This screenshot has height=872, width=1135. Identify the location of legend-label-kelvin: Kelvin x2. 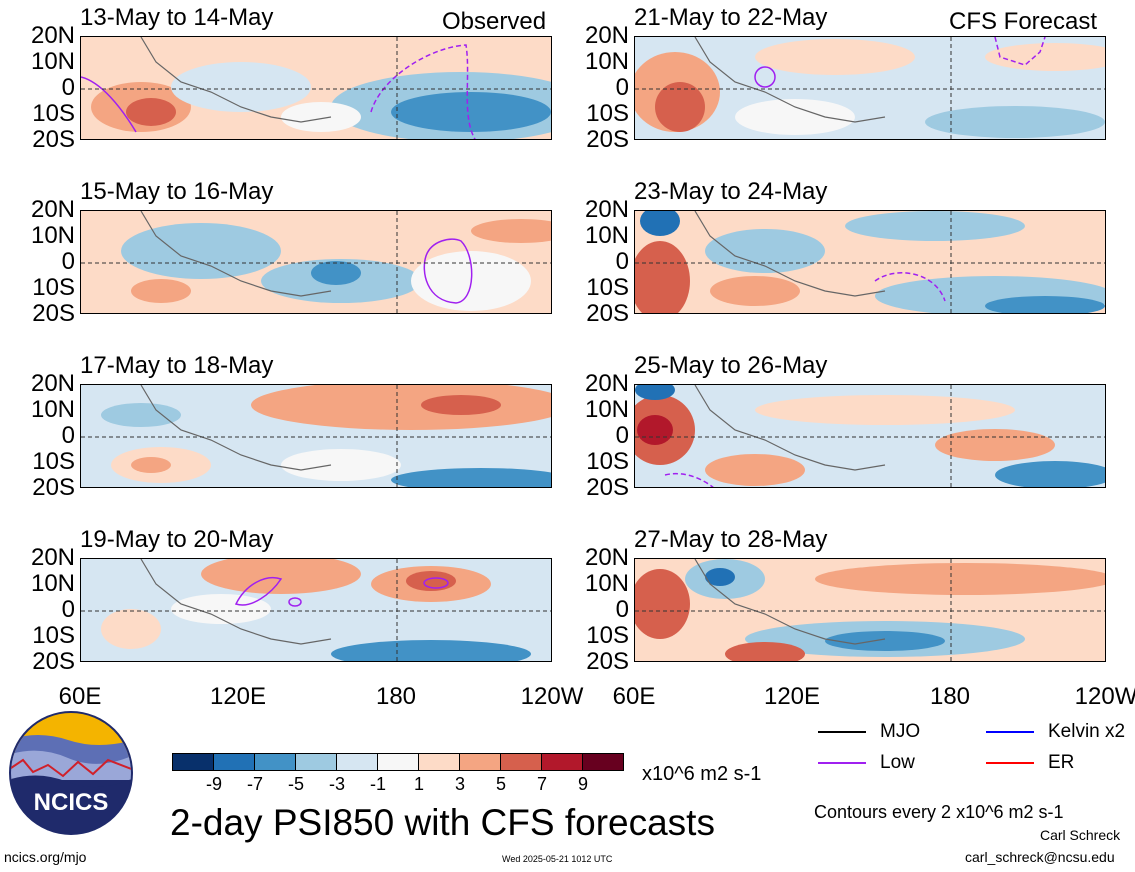
(1087, 731).